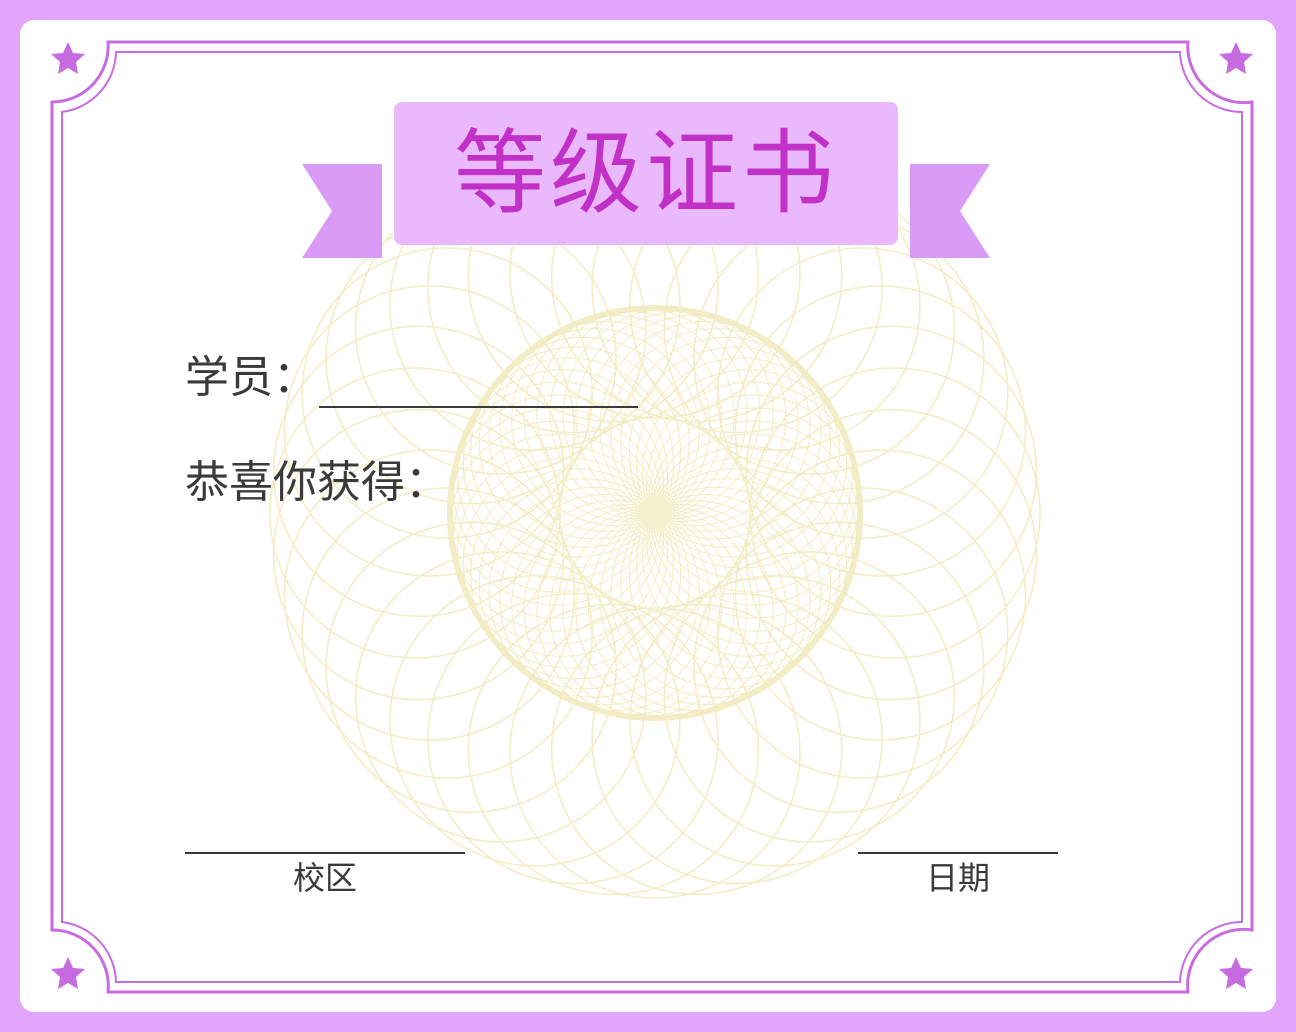  I want to click on title-banner, so click(646, 173).